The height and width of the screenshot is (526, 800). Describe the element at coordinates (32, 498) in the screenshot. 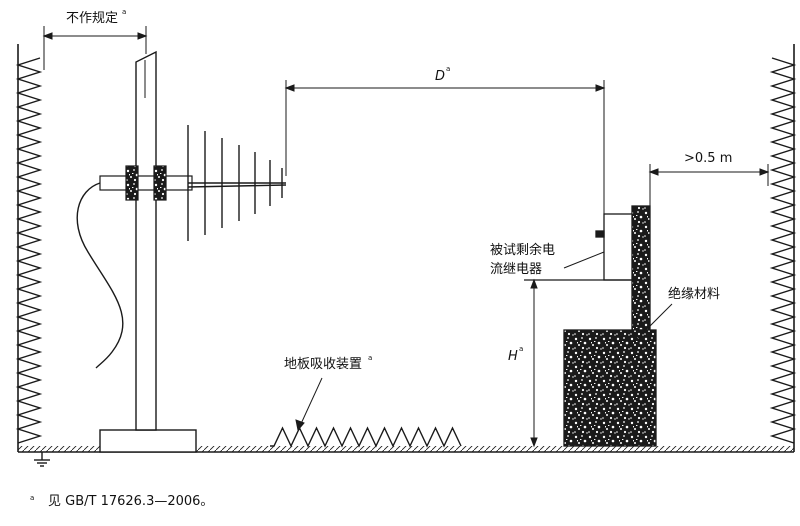

I see `footnote-marker: a` at that location.